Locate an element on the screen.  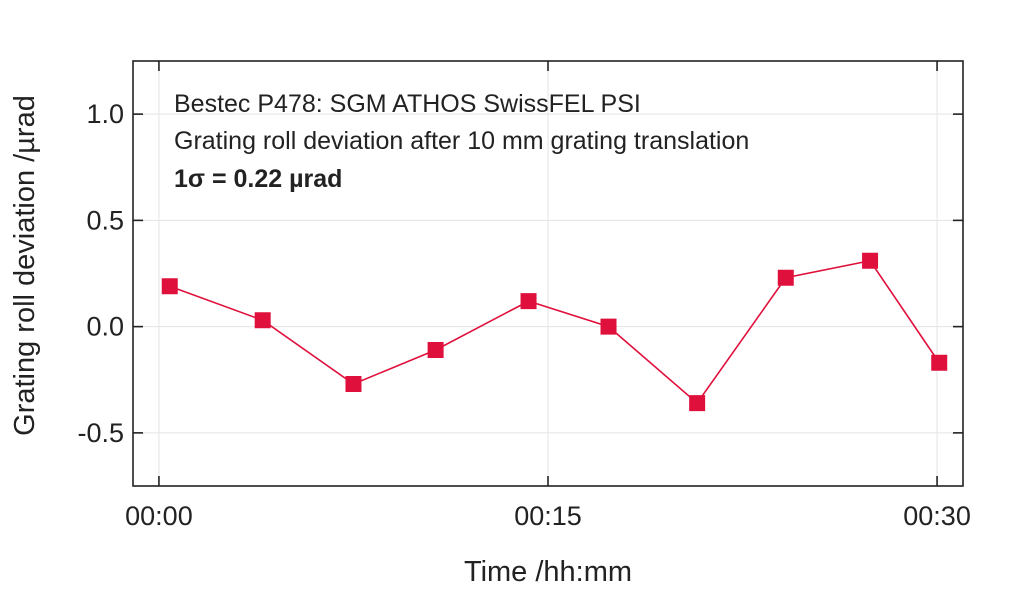
x-tick-label: 00:00 is located at coordinates (159, 516).